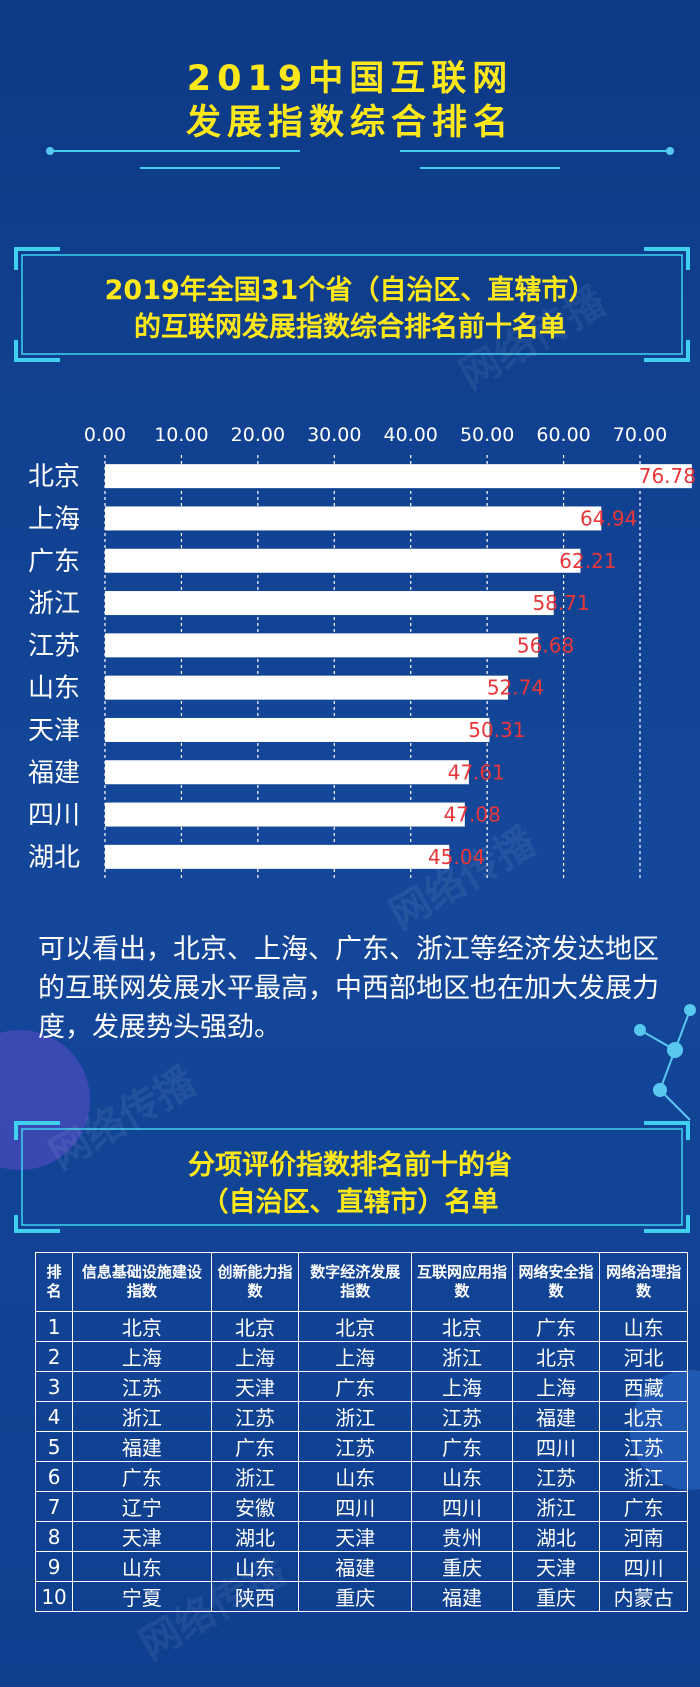 The width and height of the screenshot is (700, 1687). Describe the element at coordinates (255, 1282) in the screenshot. I see `table-header: 创新能力指数` at that location.